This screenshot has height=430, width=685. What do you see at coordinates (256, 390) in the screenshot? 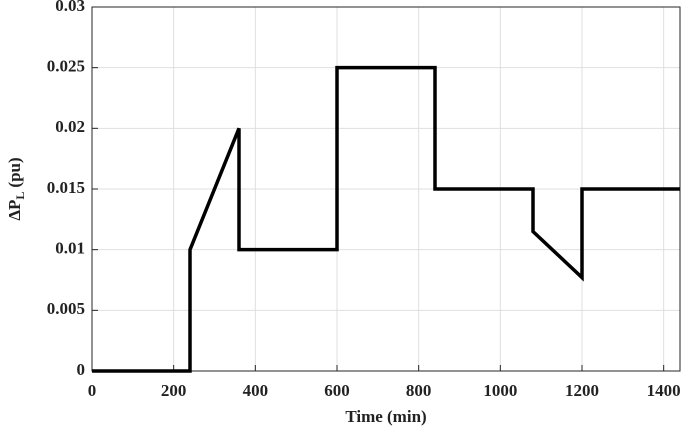
I see `x-tick-label: 400` at bounding box center [256, 390].